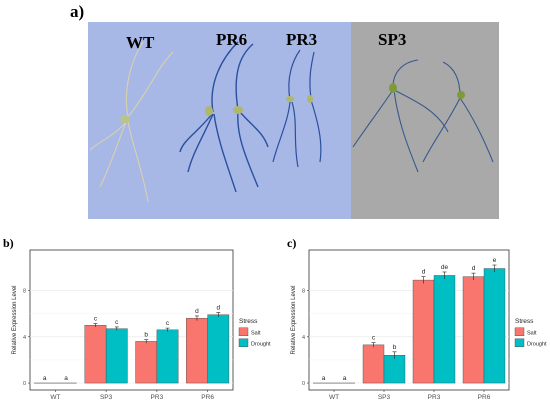 The image size is (550, 416). I want to click on significance-letter: e, so click(495, 260).